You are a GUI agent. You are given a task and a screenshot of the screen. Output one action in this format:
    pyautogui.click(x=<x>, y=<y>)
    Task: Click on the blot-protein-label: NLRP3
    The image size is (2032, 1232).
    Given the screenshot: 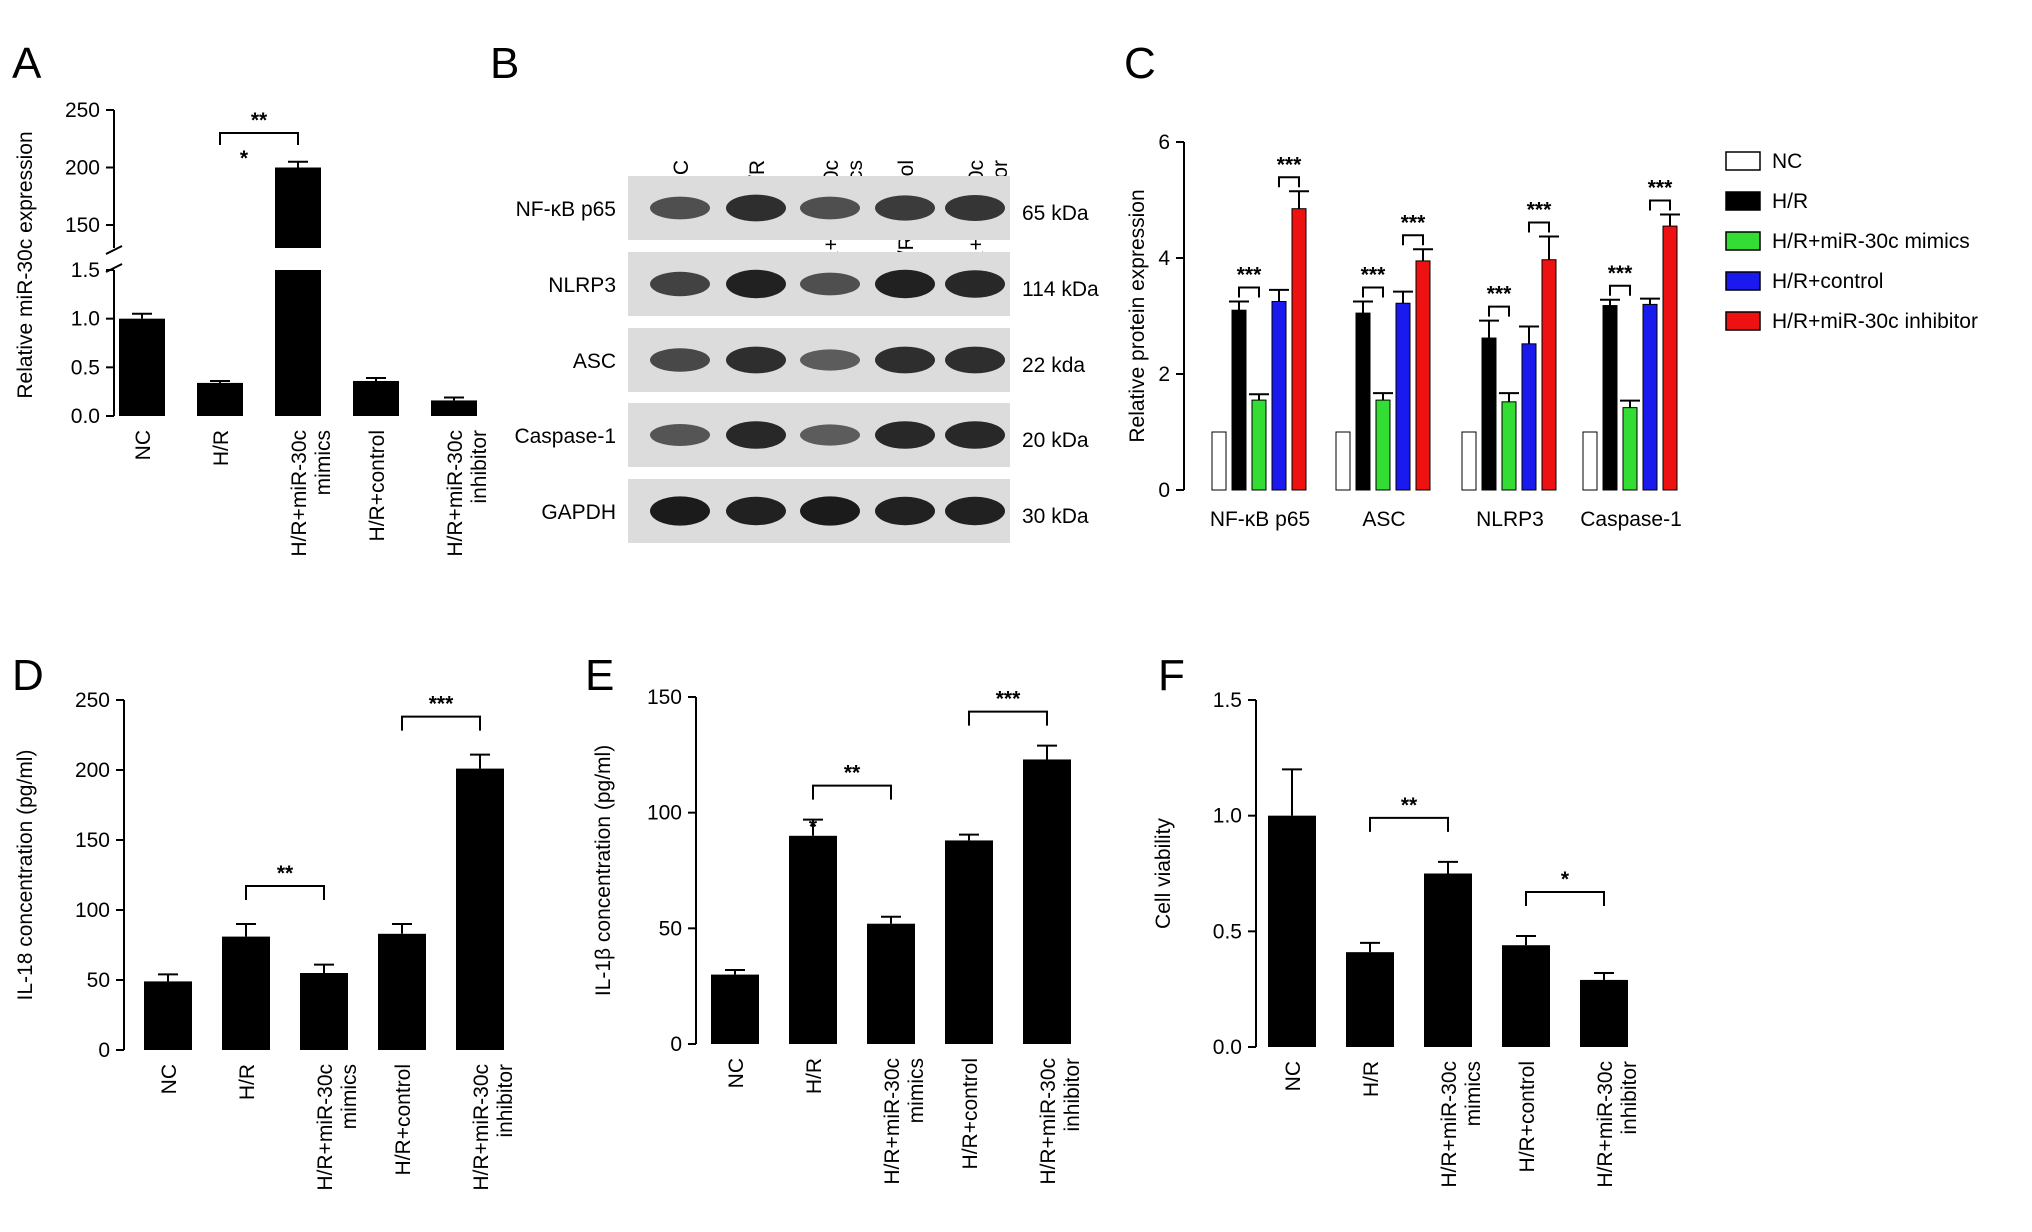 What is the action you would take?
    pyautogui.click(x=582, y=285)
    